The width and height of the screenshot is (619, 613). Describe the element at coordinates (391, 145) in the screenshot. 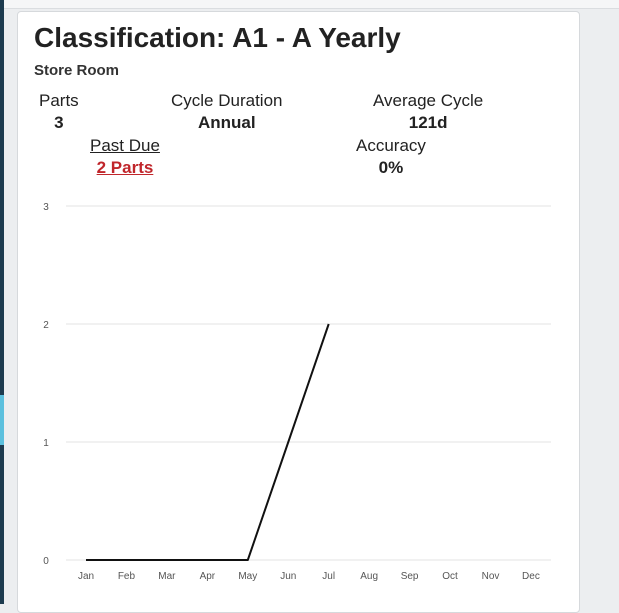

I see `stat-accuracy-label: Accuracy` at that location.